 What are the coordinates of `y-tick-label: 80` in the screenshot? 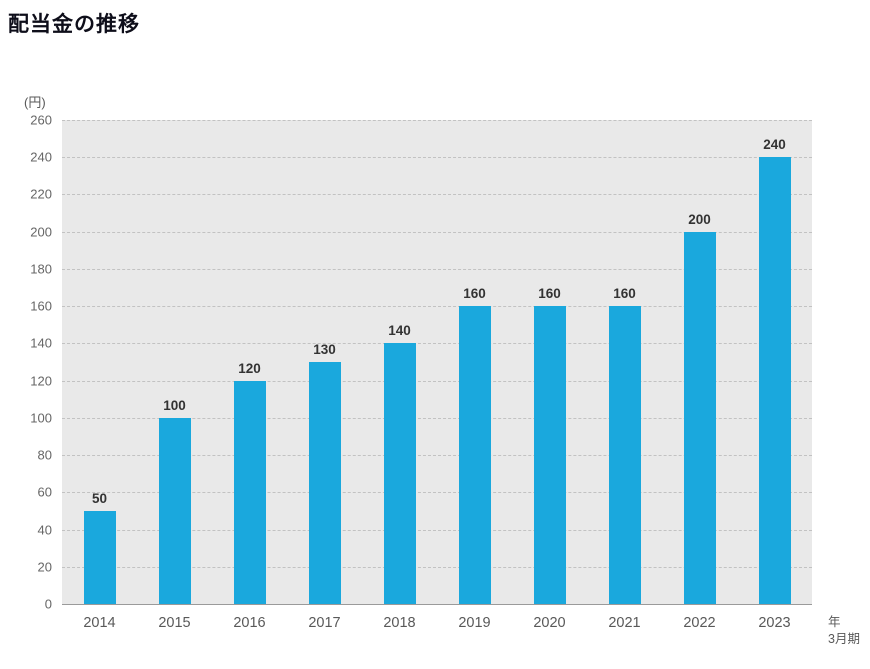 It's located at (44, 455).